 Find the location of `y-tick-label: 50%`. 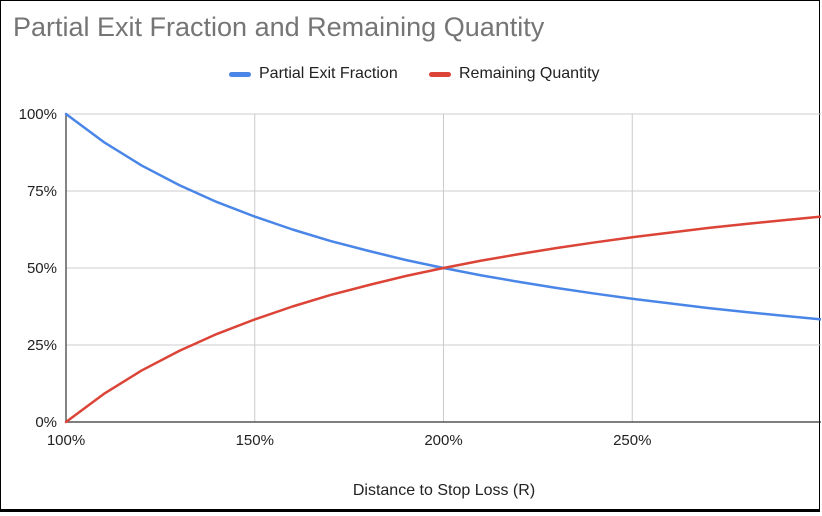

y-tick-label: 50% is located at coordinates (42, 268).